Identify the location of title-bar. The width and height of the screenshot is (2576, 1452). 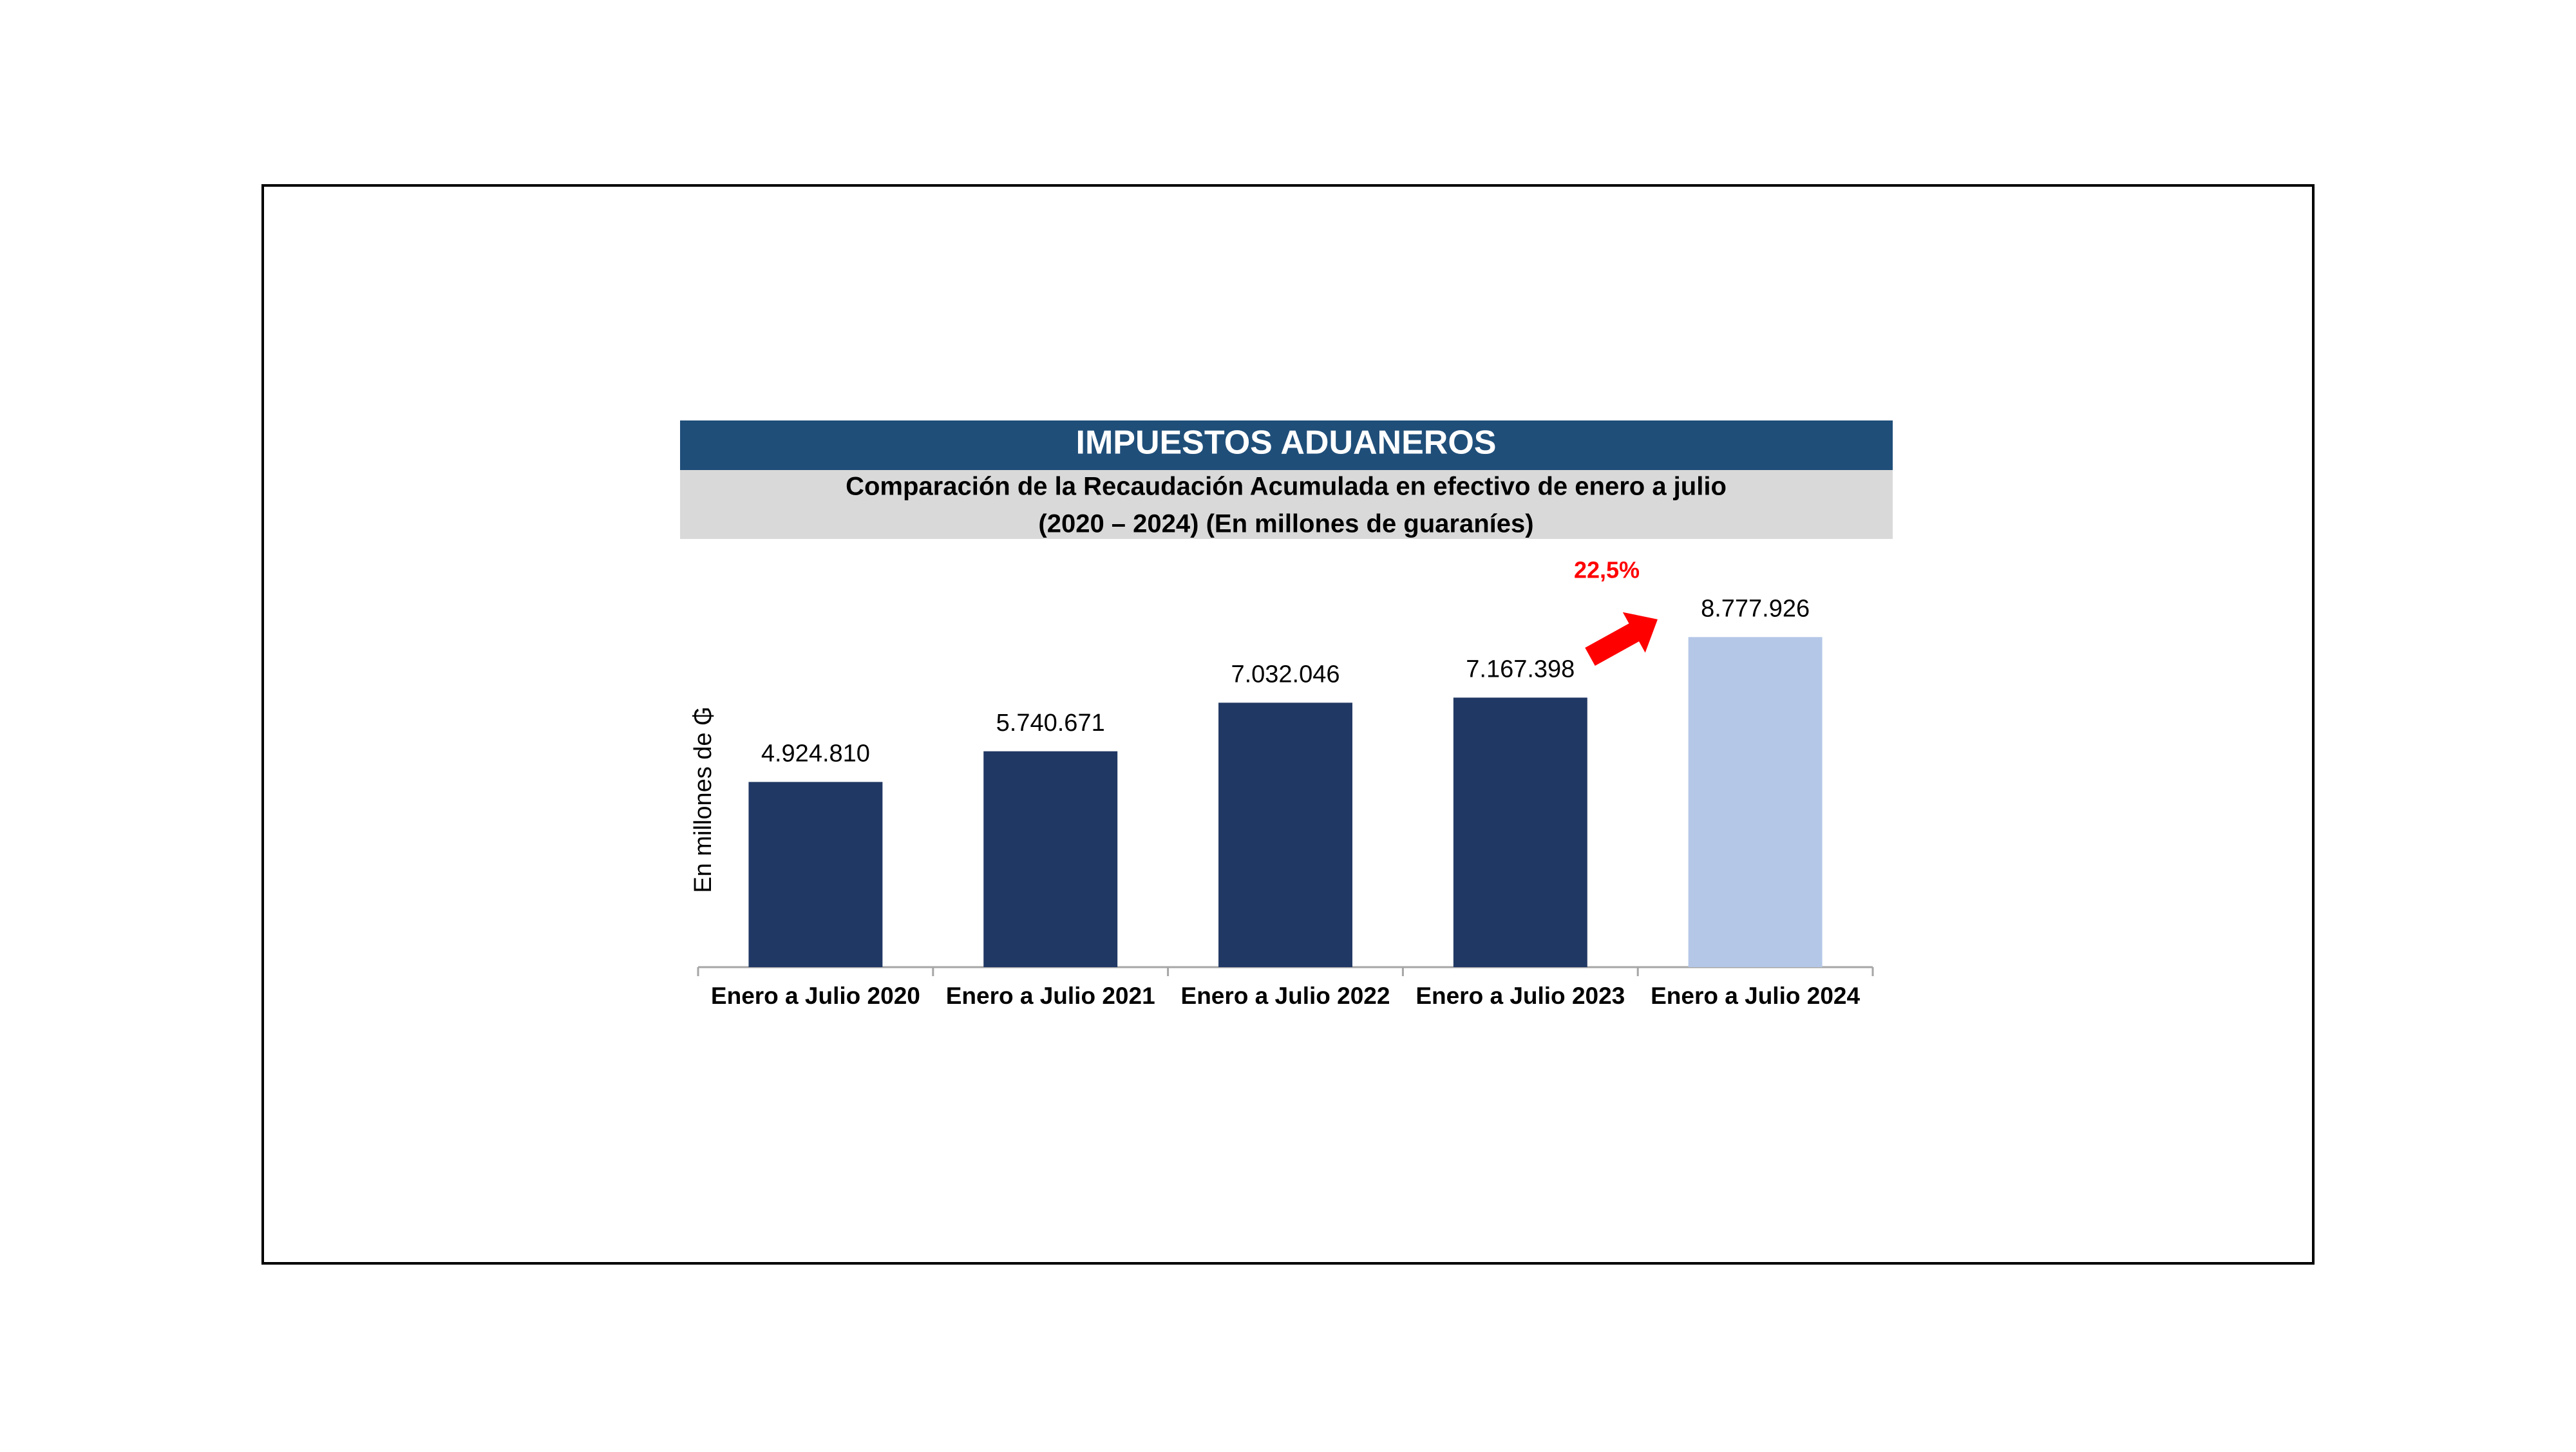
(1287, 445).